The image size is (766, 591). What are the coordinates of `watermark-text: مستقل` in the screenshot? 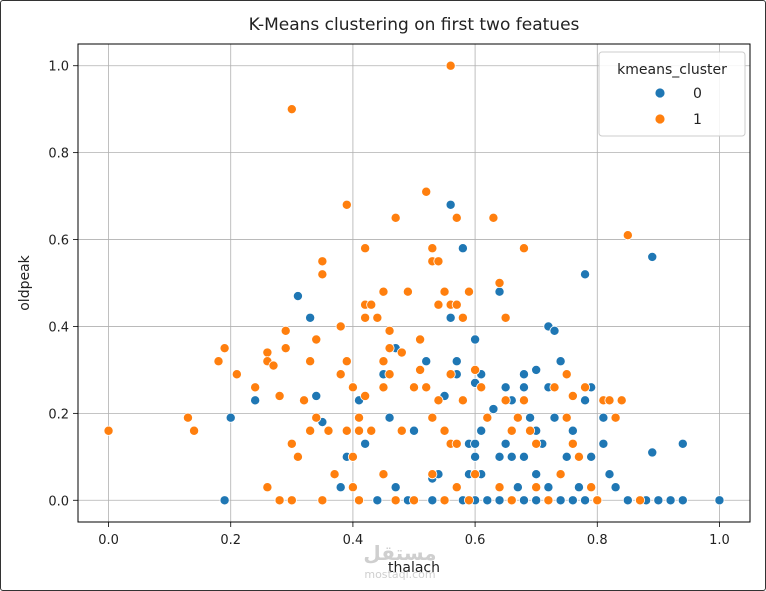 It's located at (399, 553).